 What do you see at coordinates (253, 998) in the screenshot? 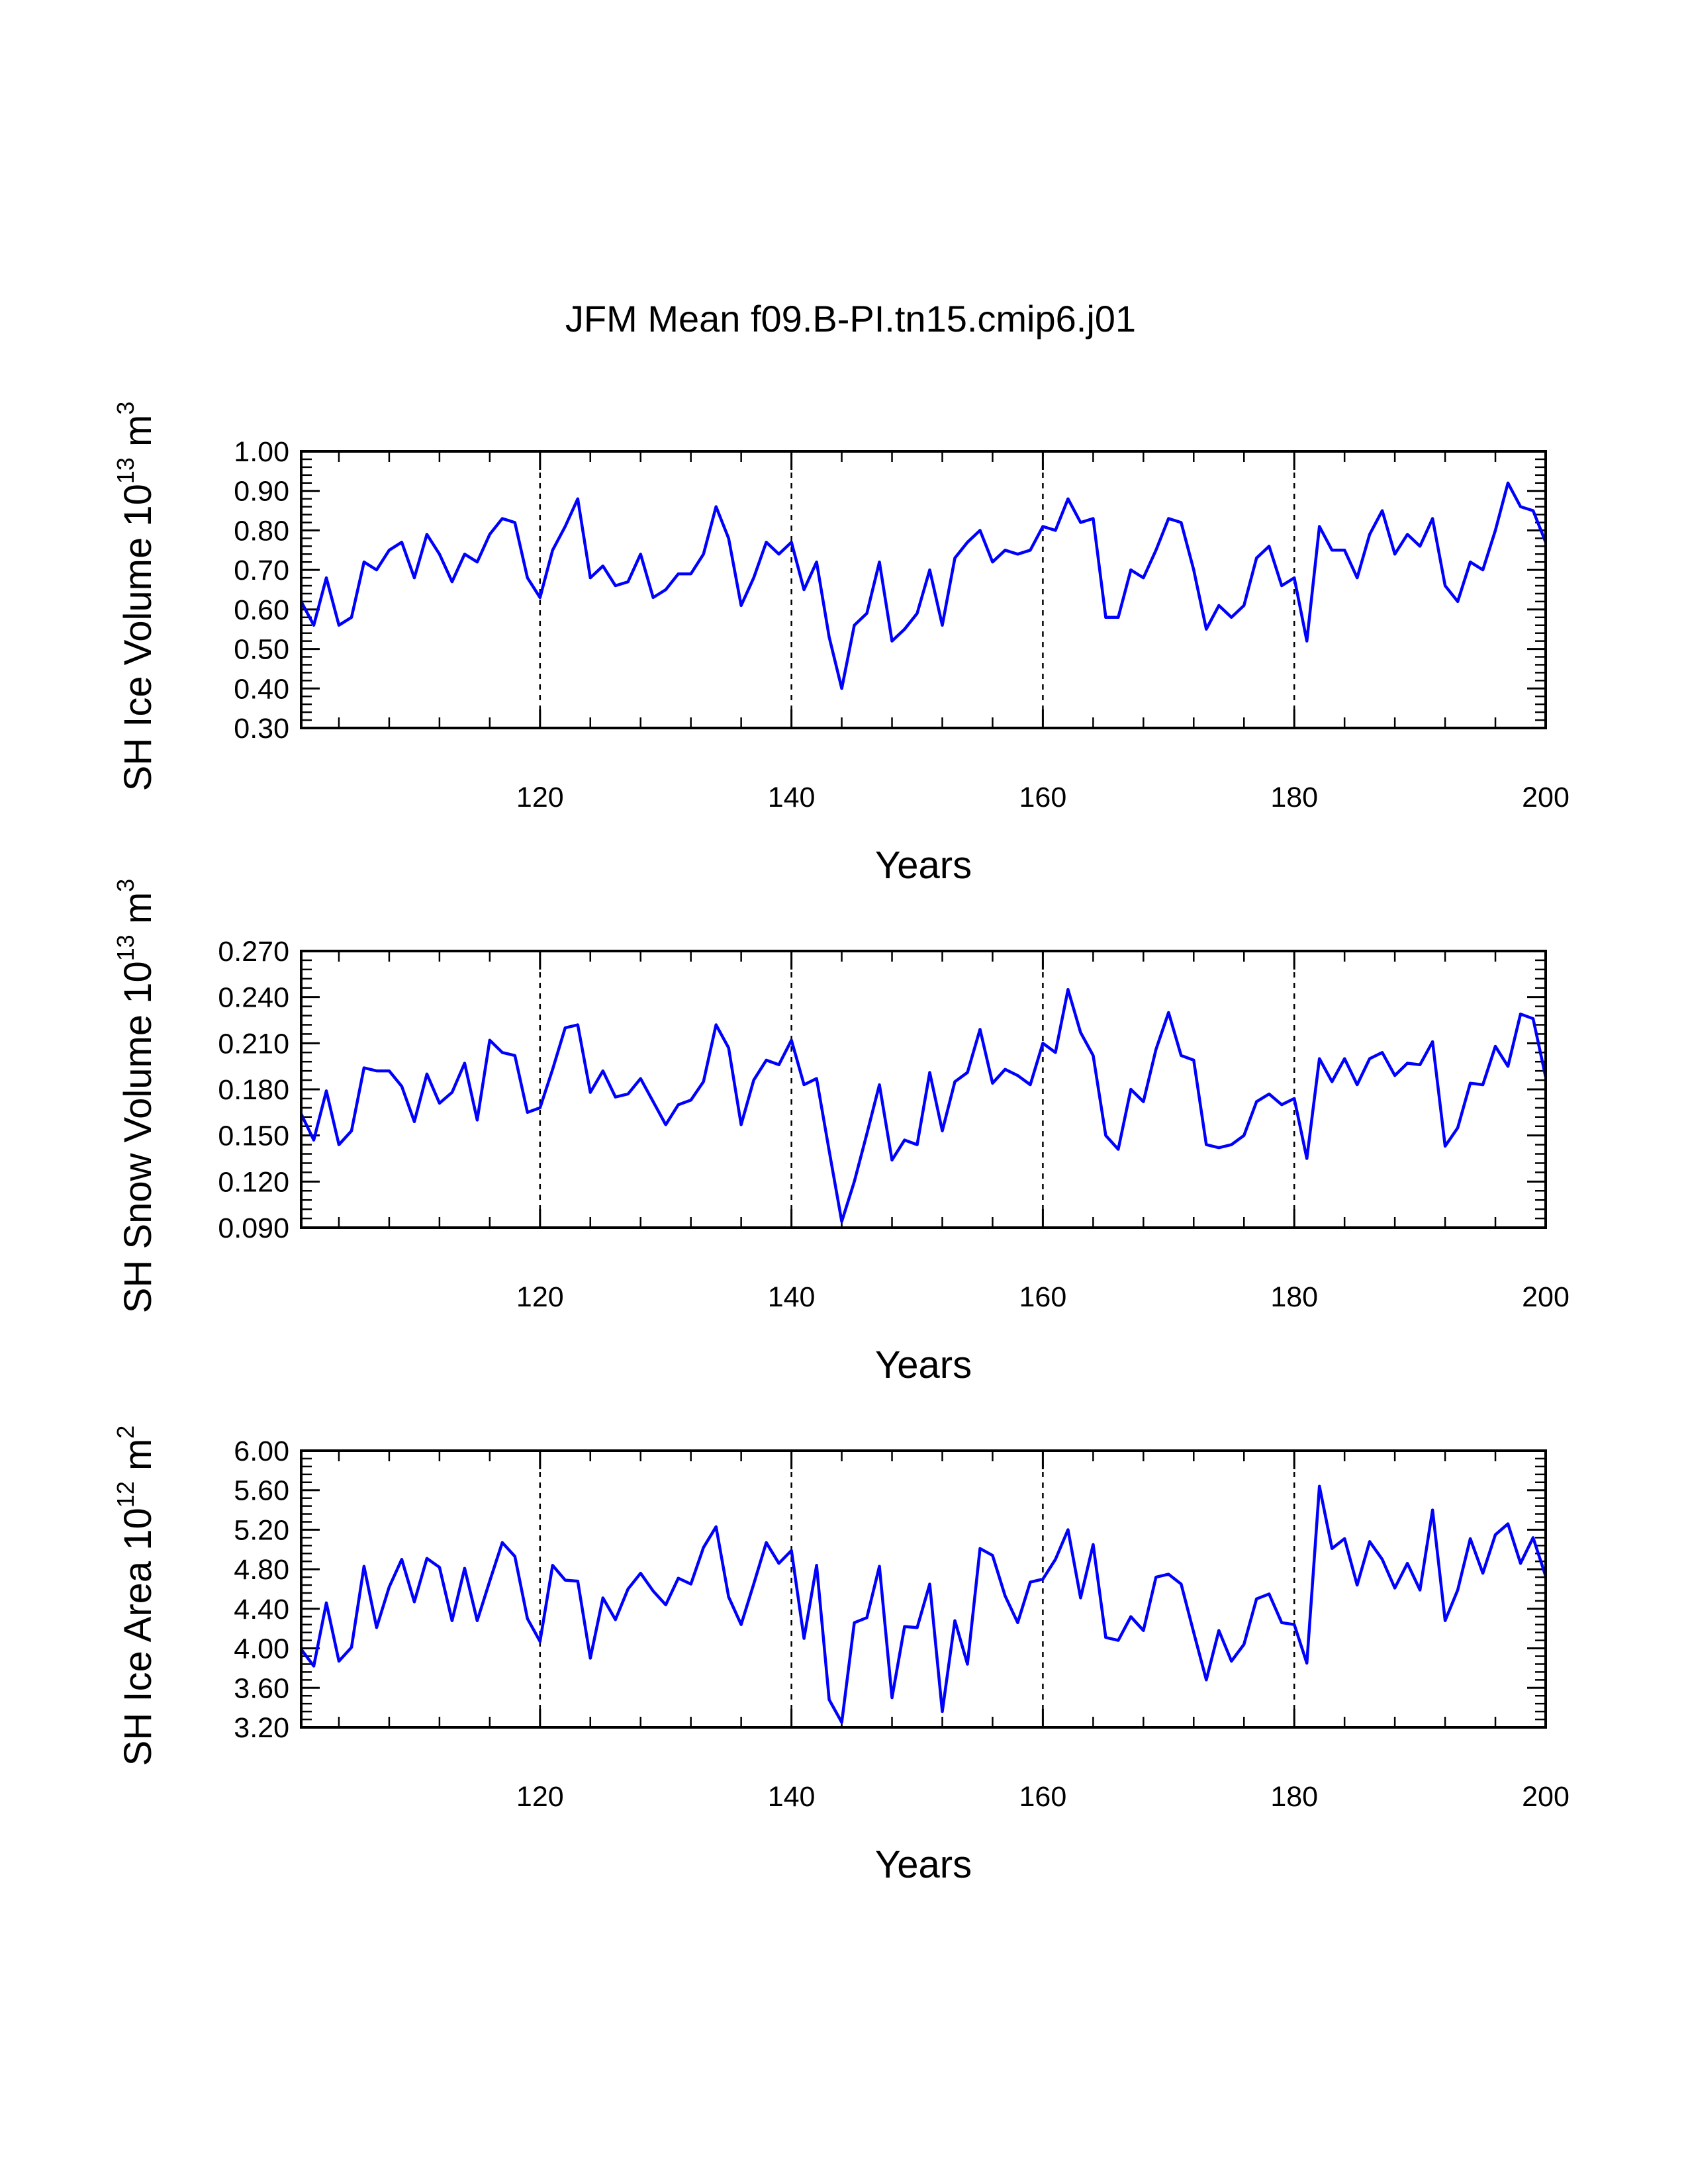
I see `y-tick-label: 0.240` at bounding box center [253, 998].